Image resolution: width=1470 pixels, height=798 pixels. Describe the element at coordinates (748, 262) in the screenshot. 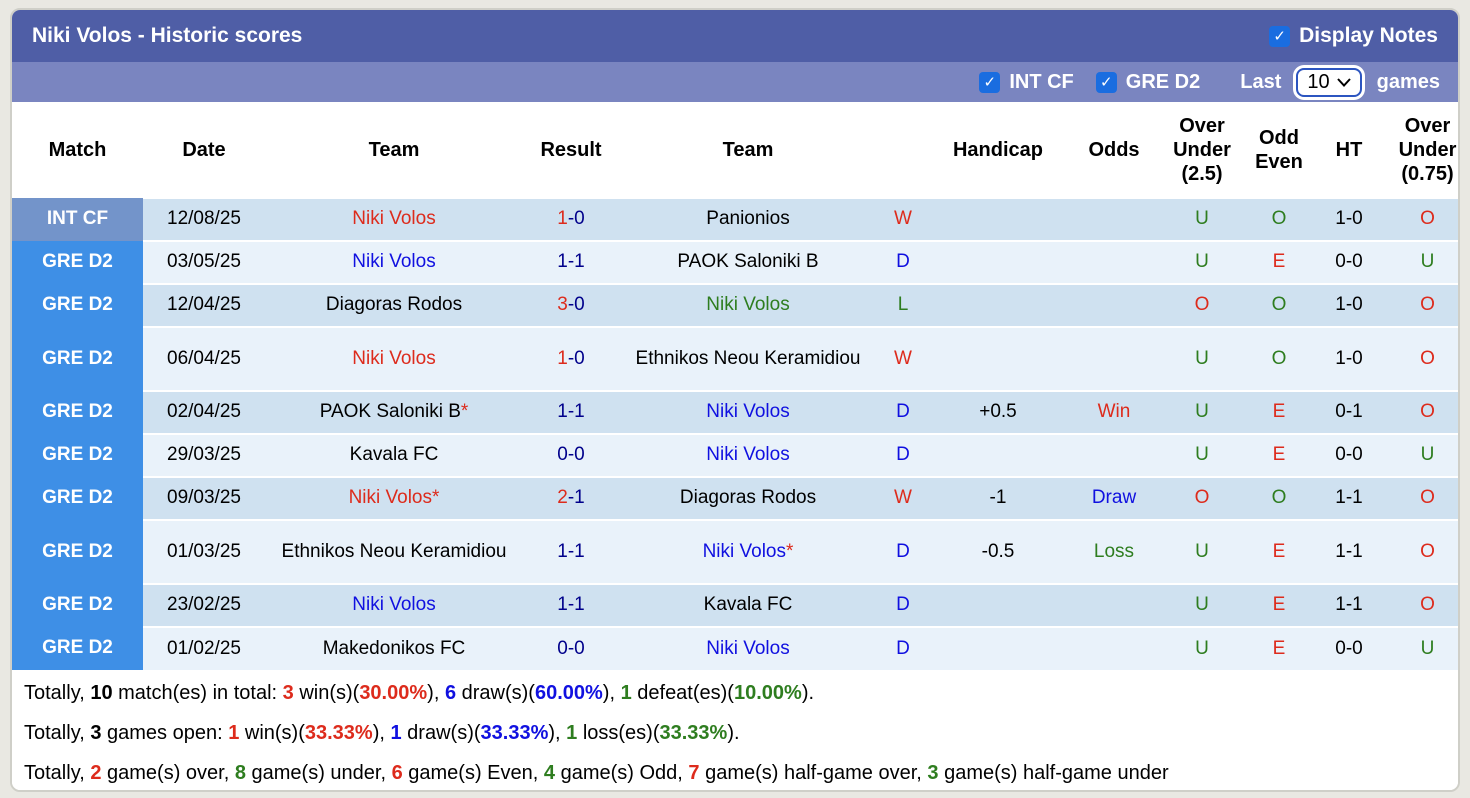

I see `team-name: PAOK Saloniki B` at that location.